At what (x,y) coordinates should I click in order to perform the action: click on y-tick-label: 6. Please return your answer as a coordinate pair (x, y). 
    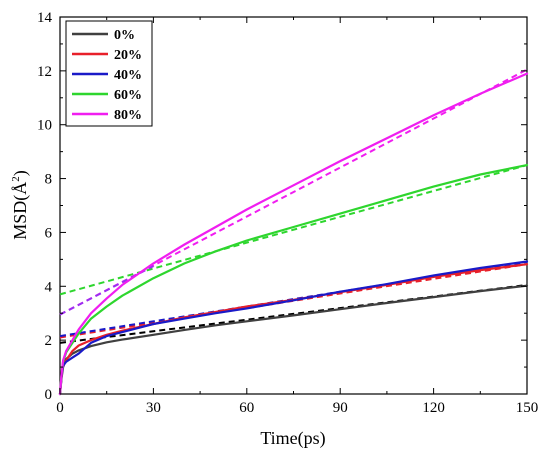
    Looking at the image, I should click on (49, 233).